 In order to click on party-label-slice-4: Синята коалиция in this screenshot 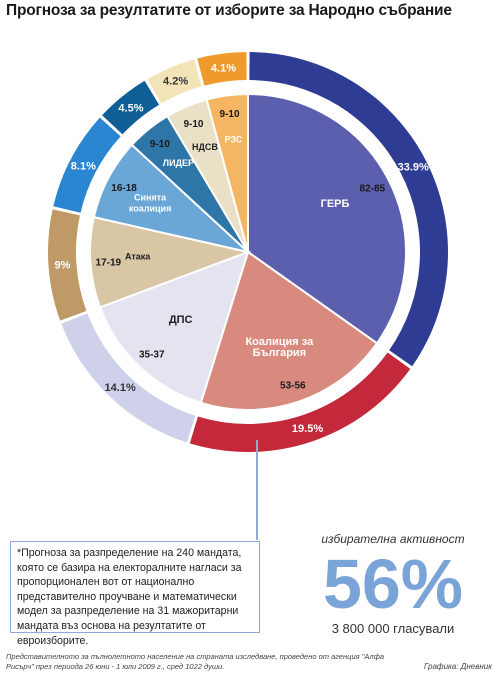, I will do `click(150, 203)`.